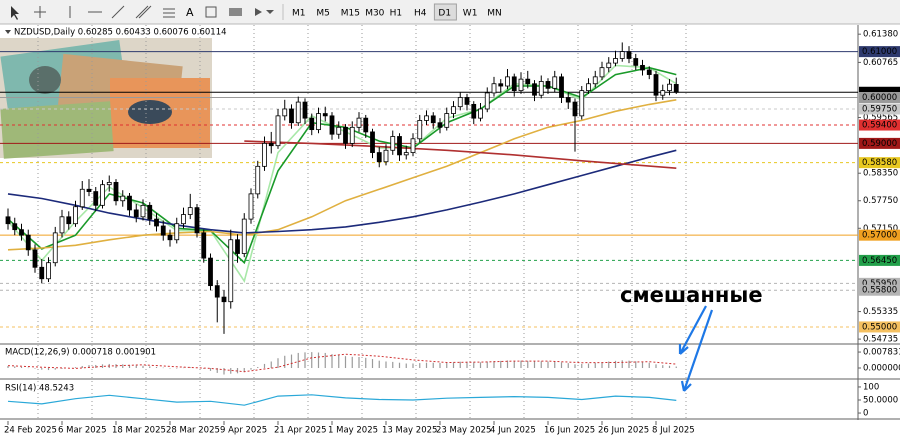  What do you see at coordinates (409, 431) in the screenshot?
I see `x-tick-label: 13 May 2025` at bounding box center [409, 431].